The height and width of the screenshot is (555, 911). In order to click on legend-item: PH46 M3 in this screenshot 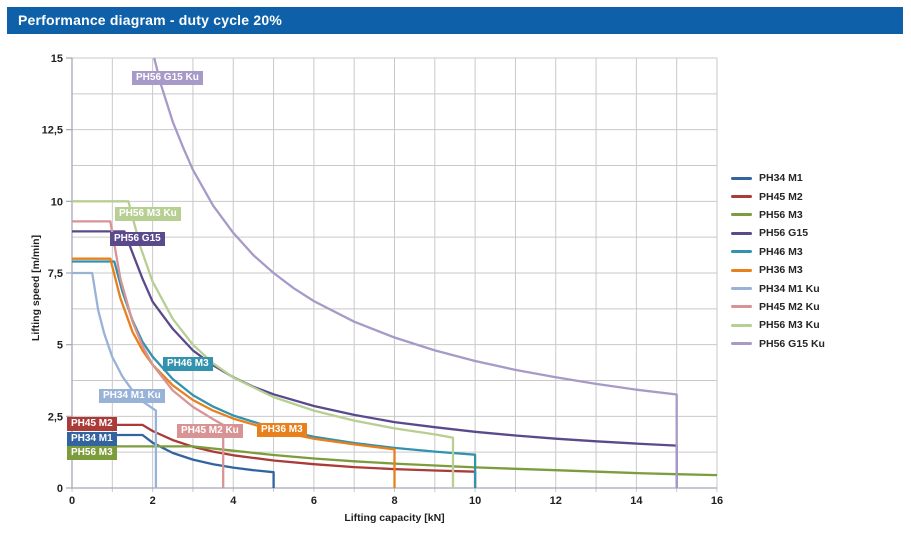, I will do `click(778, 252)`.